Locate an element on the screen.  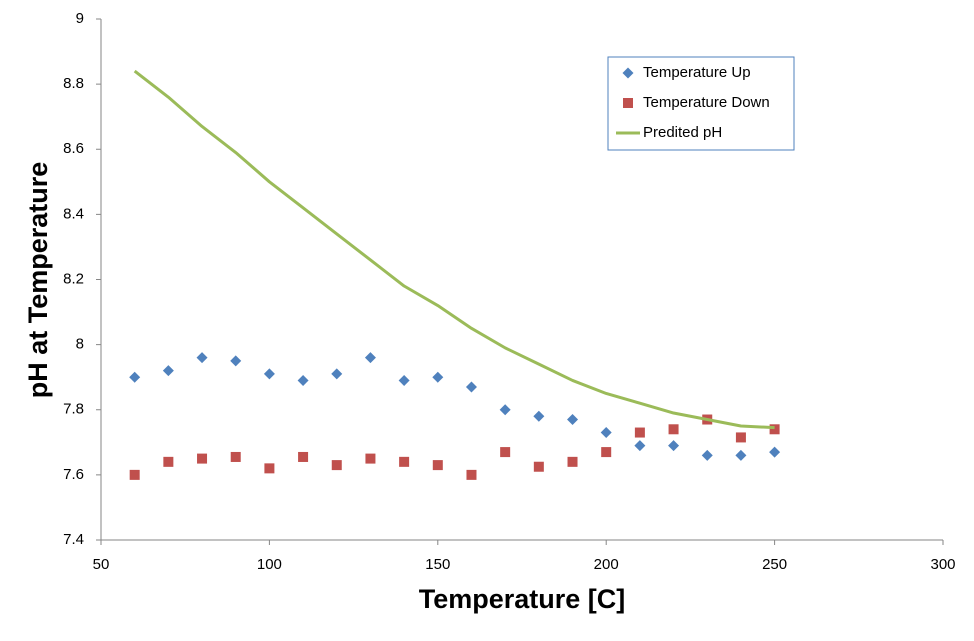
y-tick-label: 8.4 is located at coordinates (73, 213).